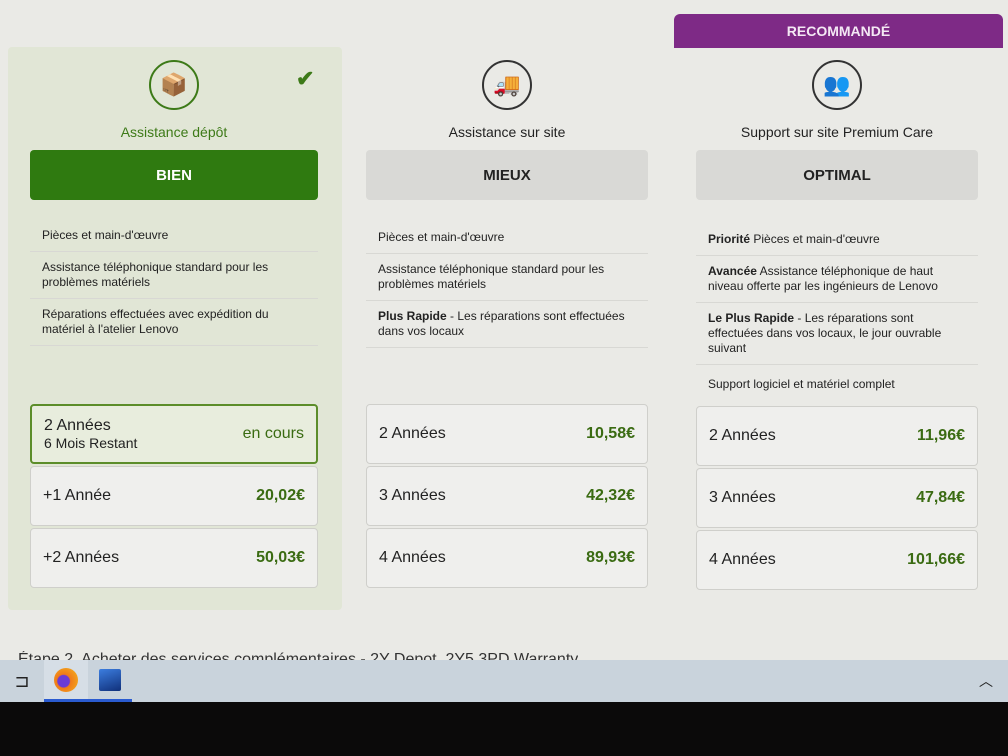  Describe the element at coordinates (732, 271) in the screenshot. I see `feature-emphasis: Avancée` at that location.